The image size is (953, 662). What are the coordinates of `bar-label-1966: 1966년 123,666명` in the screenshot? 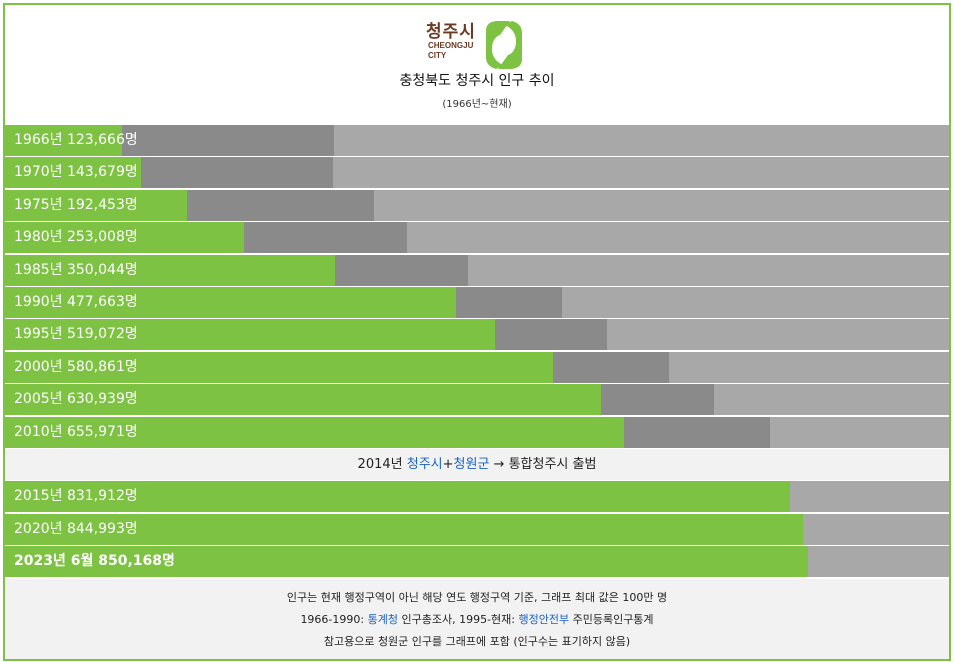 It's located at (76, 140).